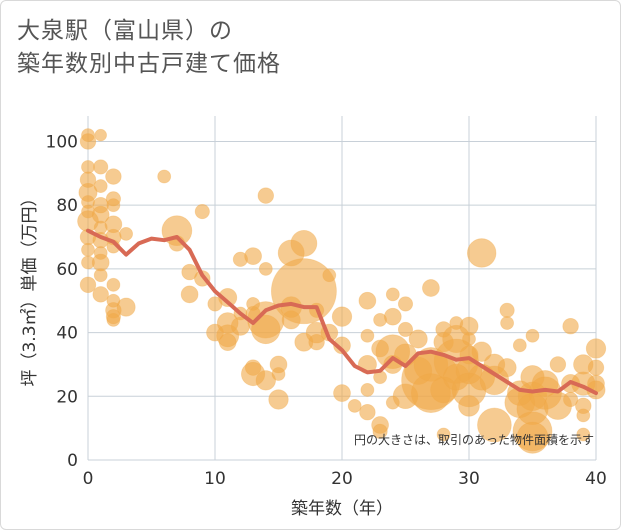  What do you see at coordinates (215, 479) in the screenshot?
I see `x-tick-label: 10` at bounding box center [215, 479].